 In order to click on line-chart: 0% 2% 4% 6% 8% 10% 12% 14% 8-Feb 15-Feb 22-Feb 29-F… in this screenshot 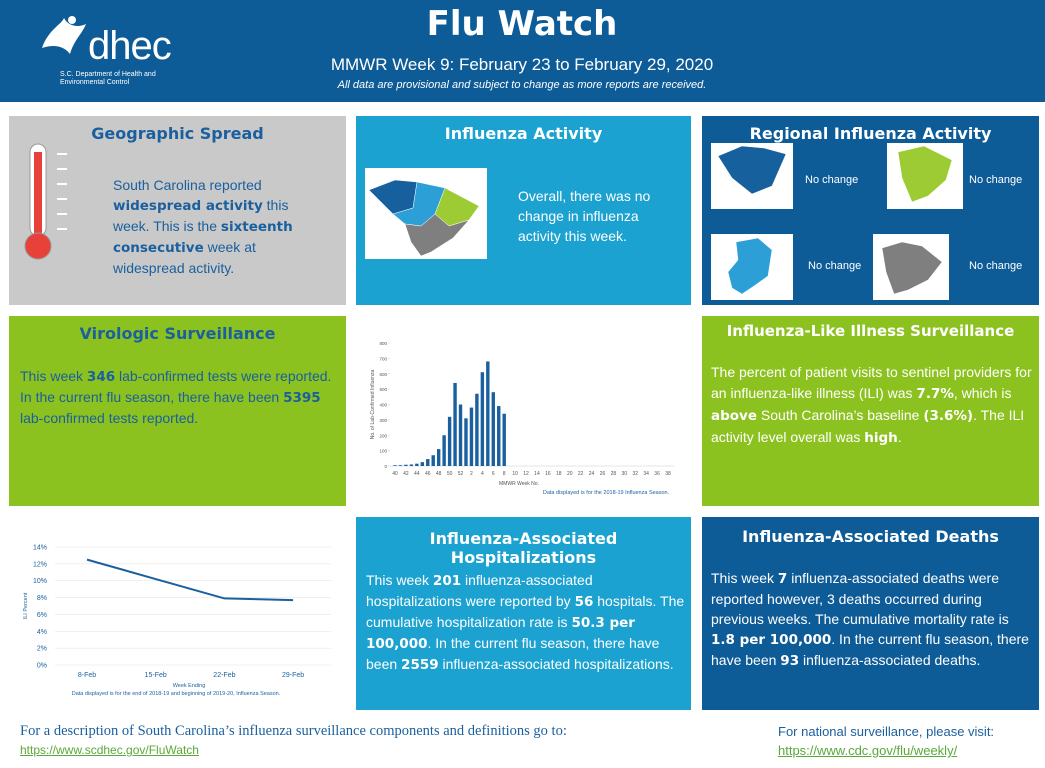, I will do `click(177, 613)`.